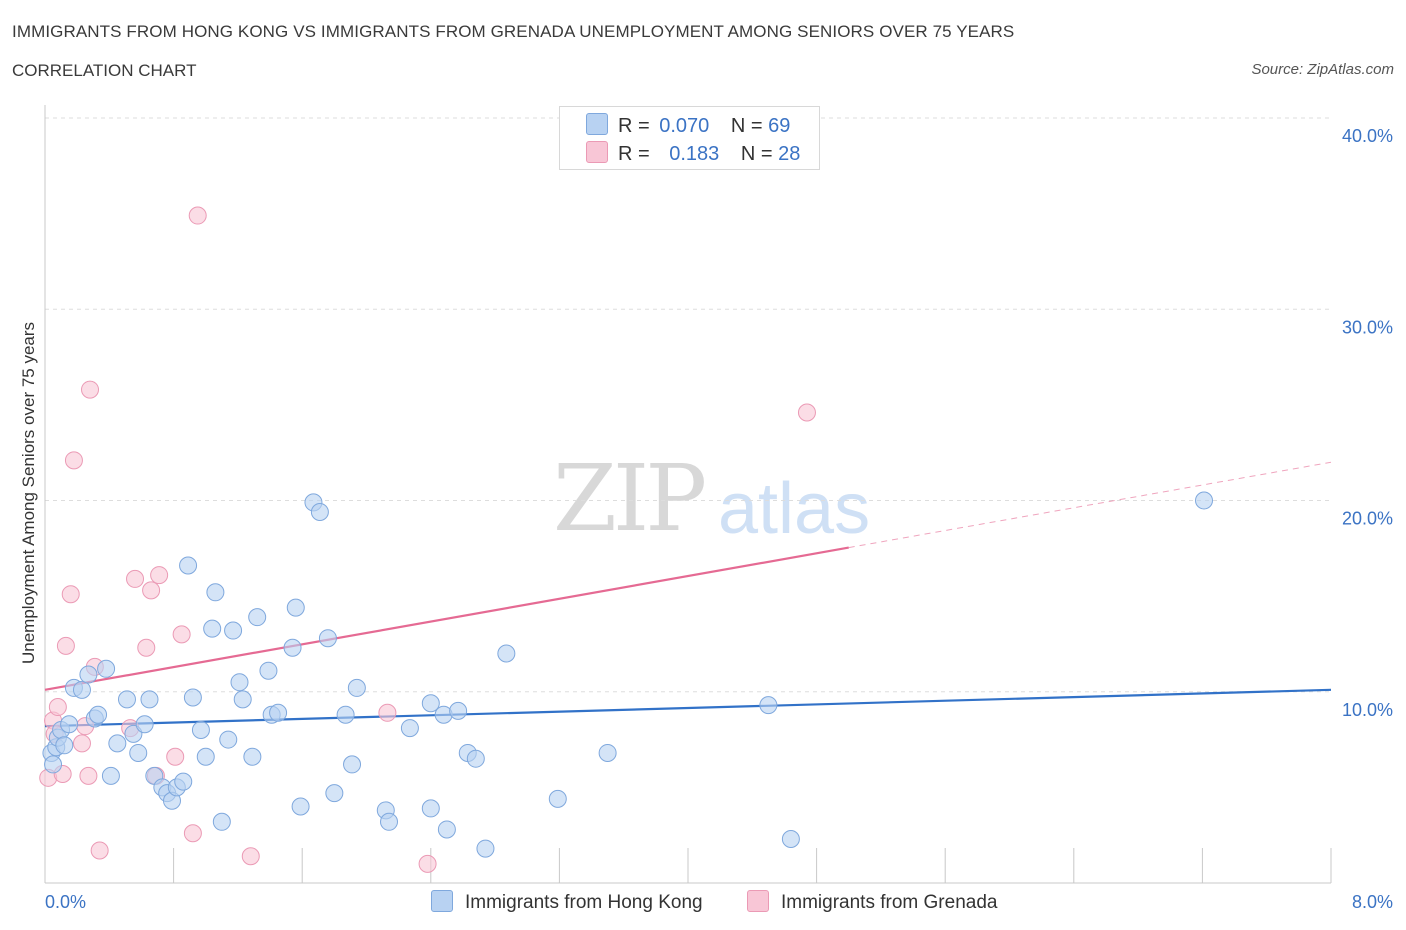  What do you see at coordinates (584, 902) in the screenshot?
I see `bottom-legend-label-hong-kong: Immigrants from Hong Kong` at bounding box center [584, 902].